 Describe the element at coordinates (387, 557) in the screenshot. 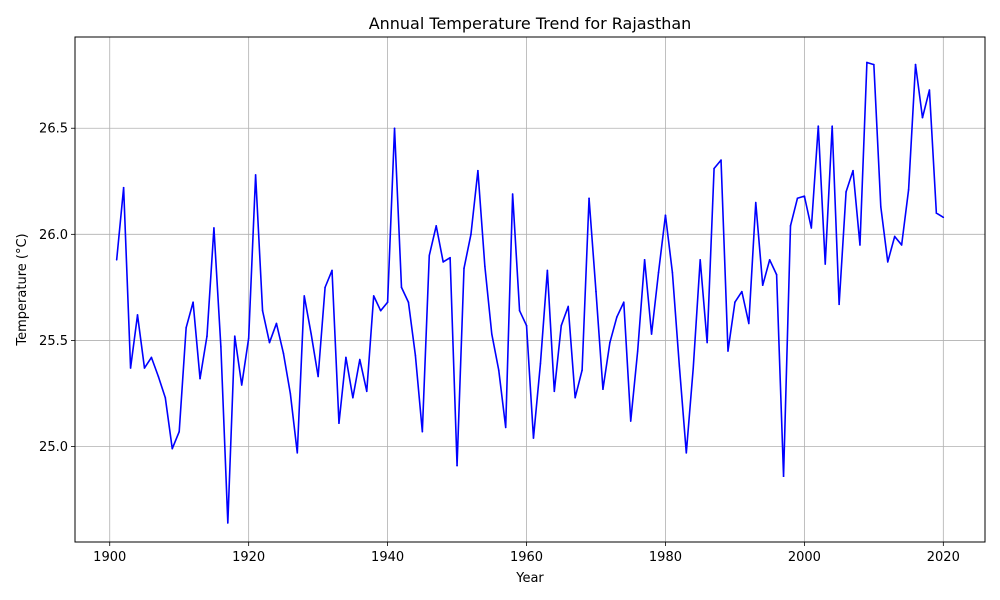

I see `x-tick-label: 1940` at that location.